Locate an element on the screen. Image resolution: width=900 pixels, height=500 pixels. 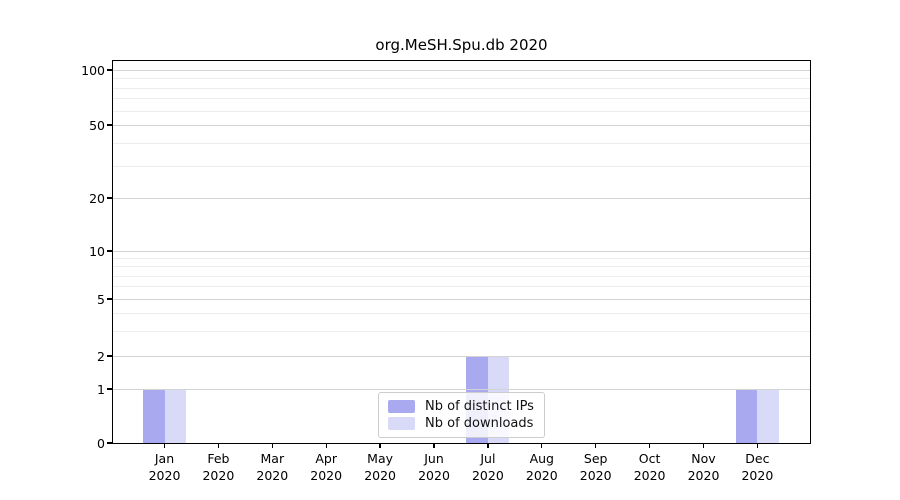
x-axis-tick-label: Aug 2020 is located at coordinates (541, 467).